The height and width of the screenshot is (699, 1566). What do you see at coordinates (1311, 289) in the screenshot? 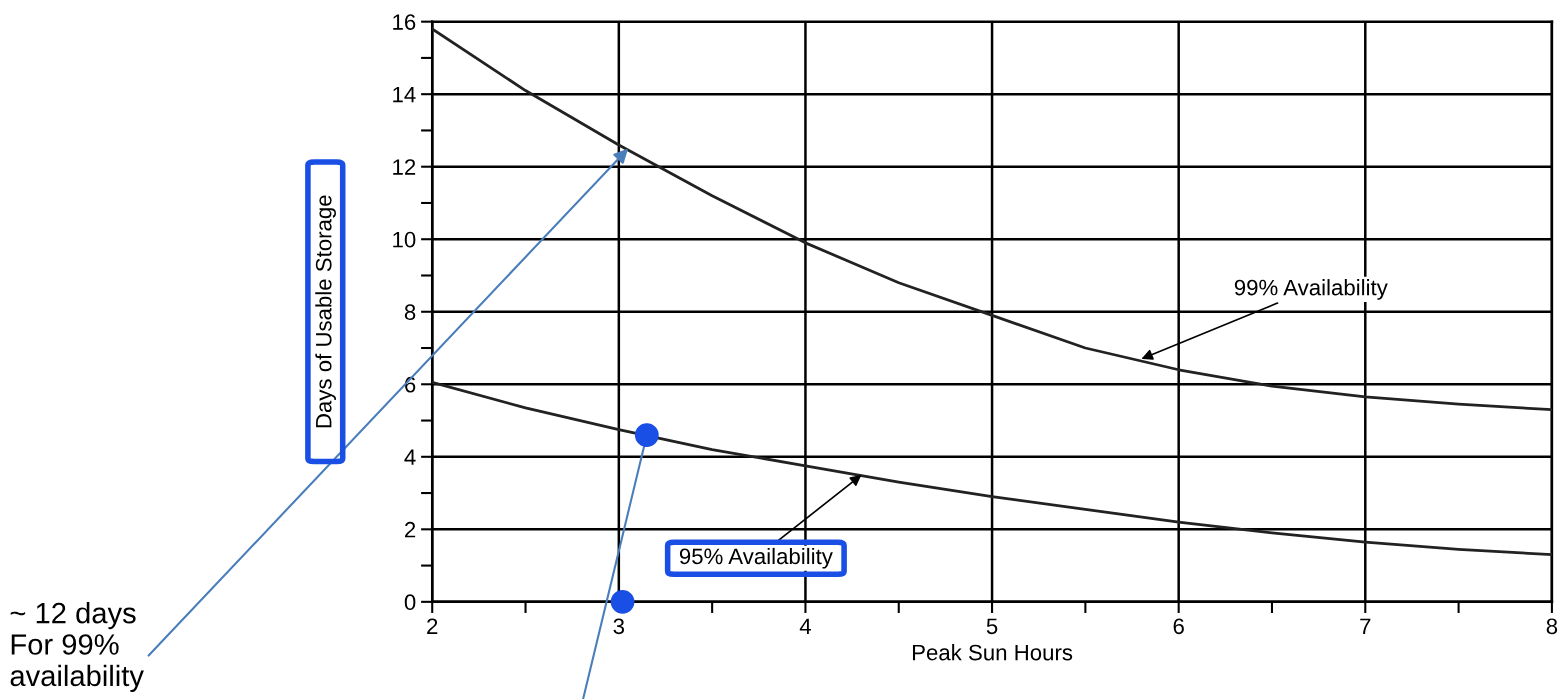
I see `annotation: 99% Availability` at bounding box center [1311, 289].